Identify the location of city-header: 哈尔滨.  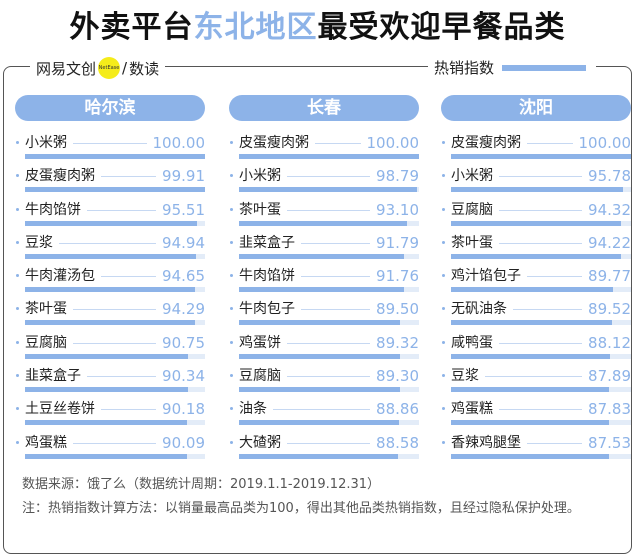
(110, 108).